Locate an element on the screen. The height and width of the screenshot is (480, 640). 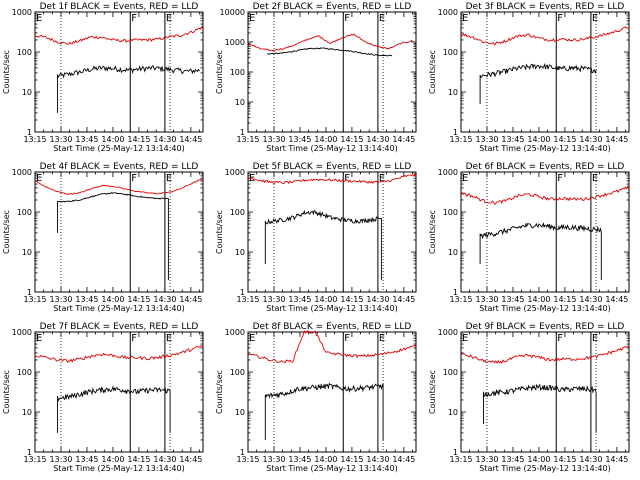
y-tick-label: 10000 is located at coordinates (232, 12).